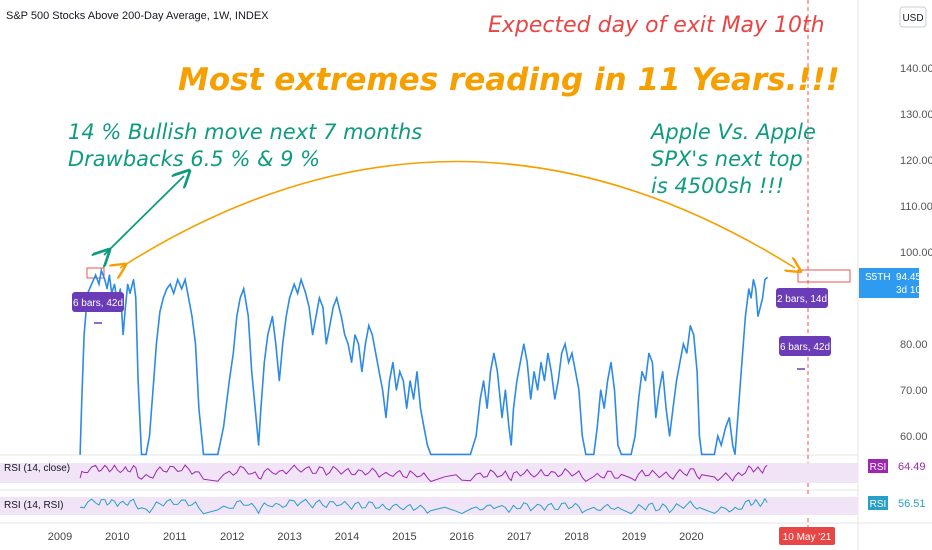 The image size is (932, 550). Describe the element at coordinates (911, 290) in the screenshot. I see `price-badge-countdown: 3d 10h` at that location.